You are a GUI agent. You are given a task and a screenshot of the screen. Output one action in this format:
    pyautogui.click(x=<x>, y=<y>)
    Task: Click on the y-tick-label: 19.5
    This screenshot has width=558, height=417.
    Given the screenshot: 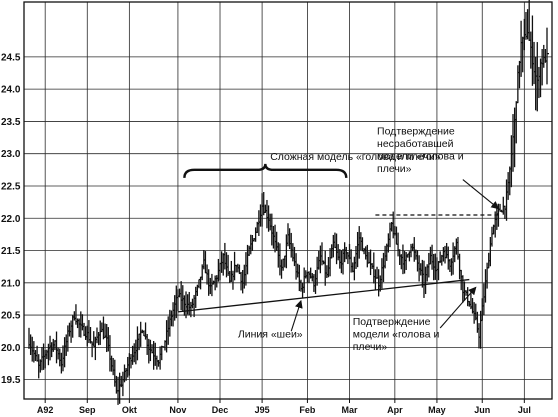 What is the action you would take?
    pyautogui.click(x=11, y=380)
    